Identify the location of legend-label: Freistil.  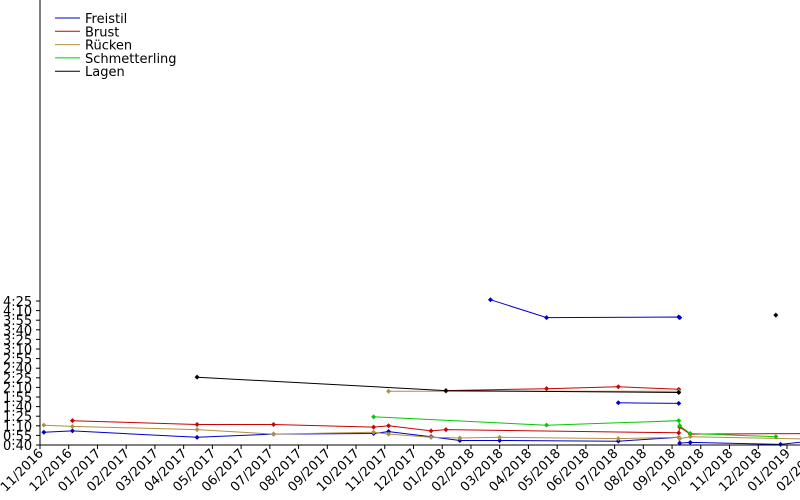
(106, 19).